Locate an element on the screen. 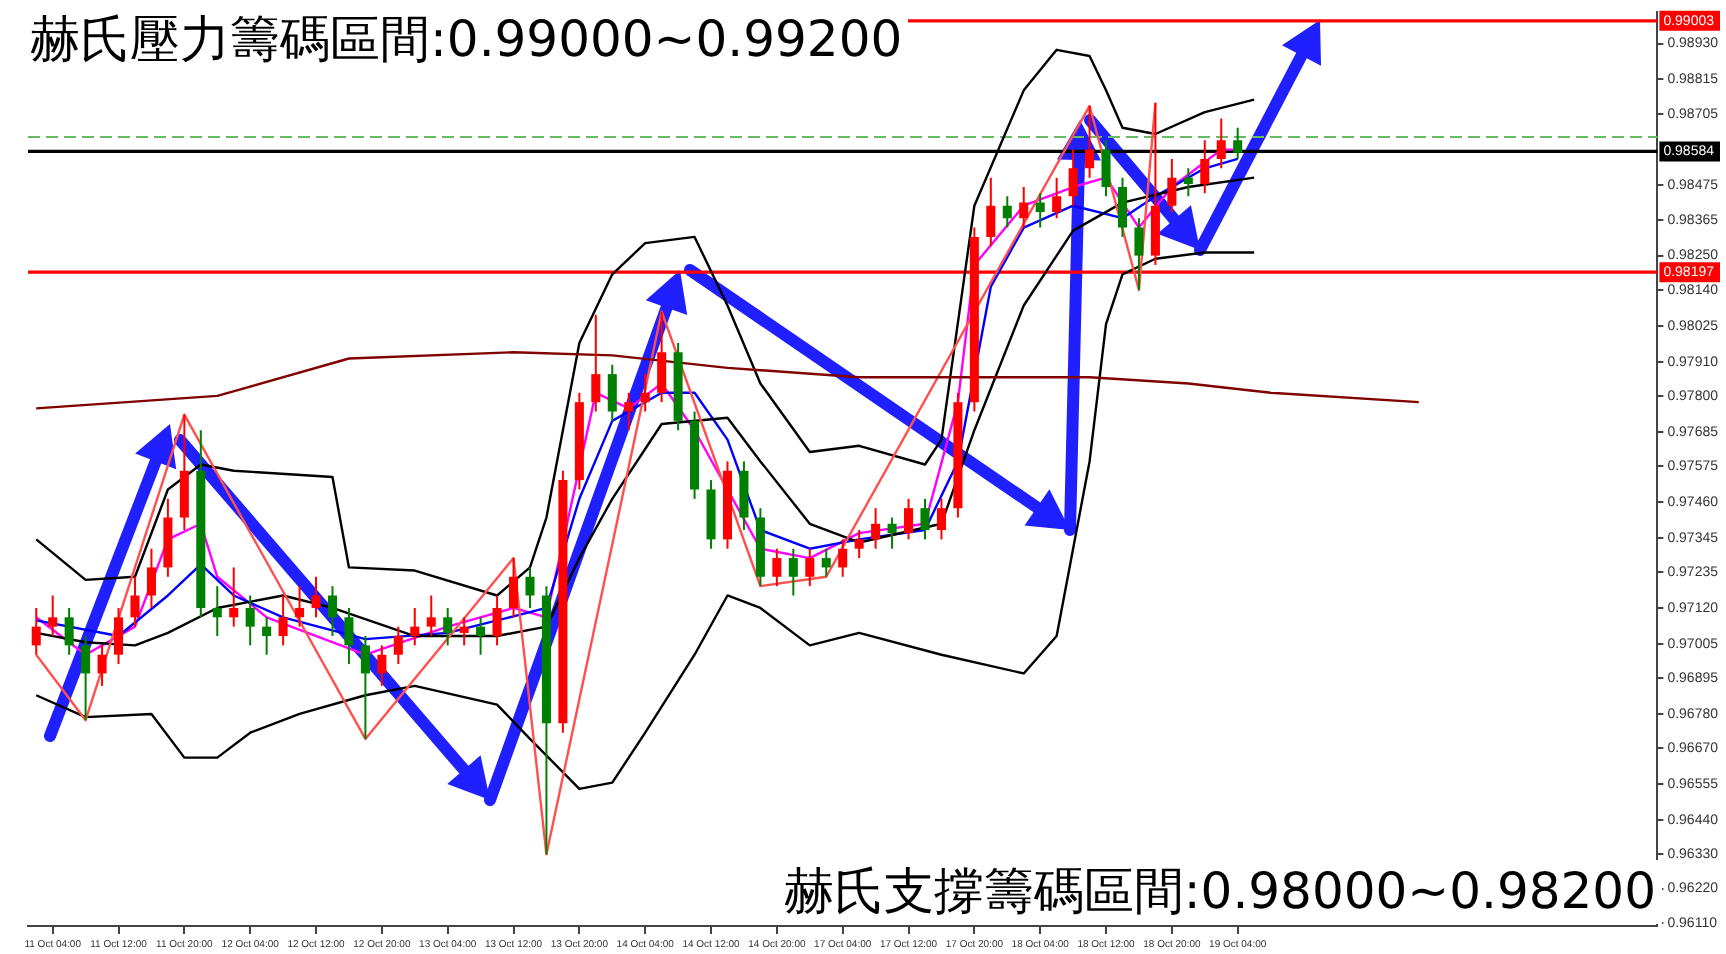 This screenshot has width=1726, height=954. chart-title: 赫氏壓力籌碼區間:0.99000~0.99200 is located at coordinates (466, 40).